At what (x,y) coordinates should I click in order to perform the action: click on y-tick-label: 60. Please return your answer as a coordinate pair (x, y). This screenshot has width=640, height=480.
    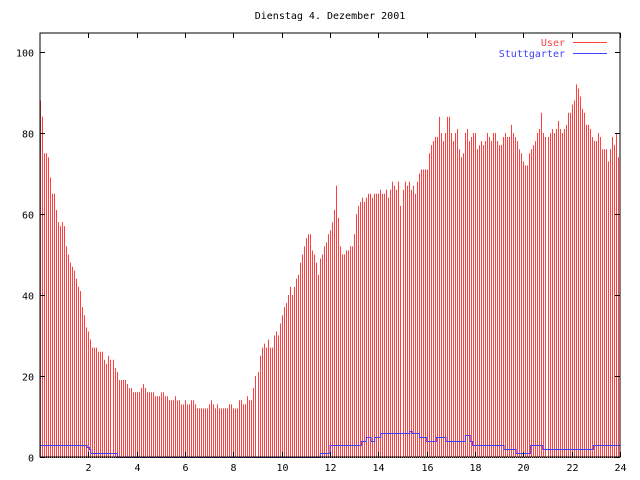
    Looking at the image, I should click on (28, 216).